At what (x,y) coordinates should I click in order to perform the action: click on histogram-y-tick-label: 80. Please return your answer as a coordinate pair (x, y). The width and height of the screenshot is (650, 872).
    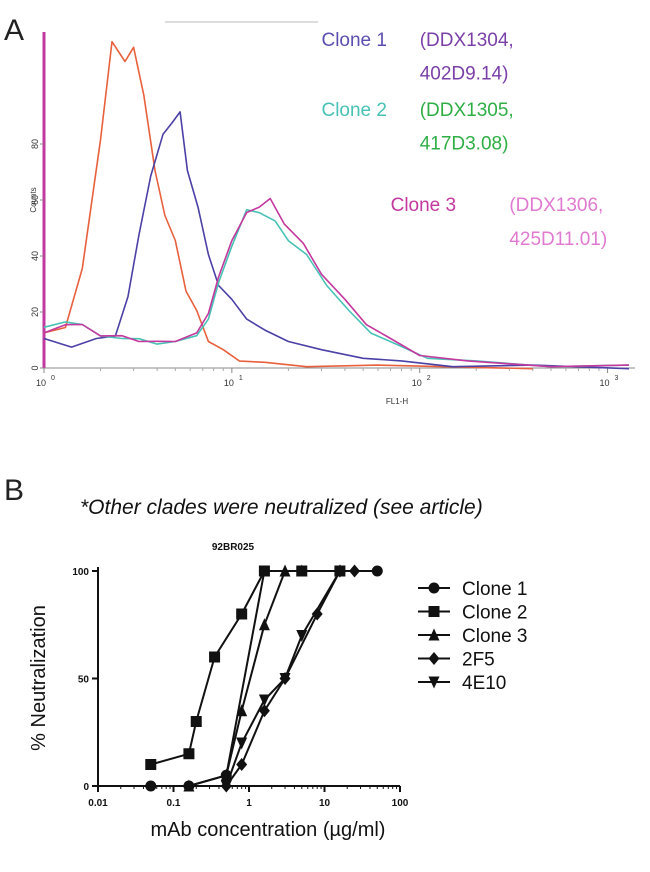
    Looking at the image, I should click on (35, 144).